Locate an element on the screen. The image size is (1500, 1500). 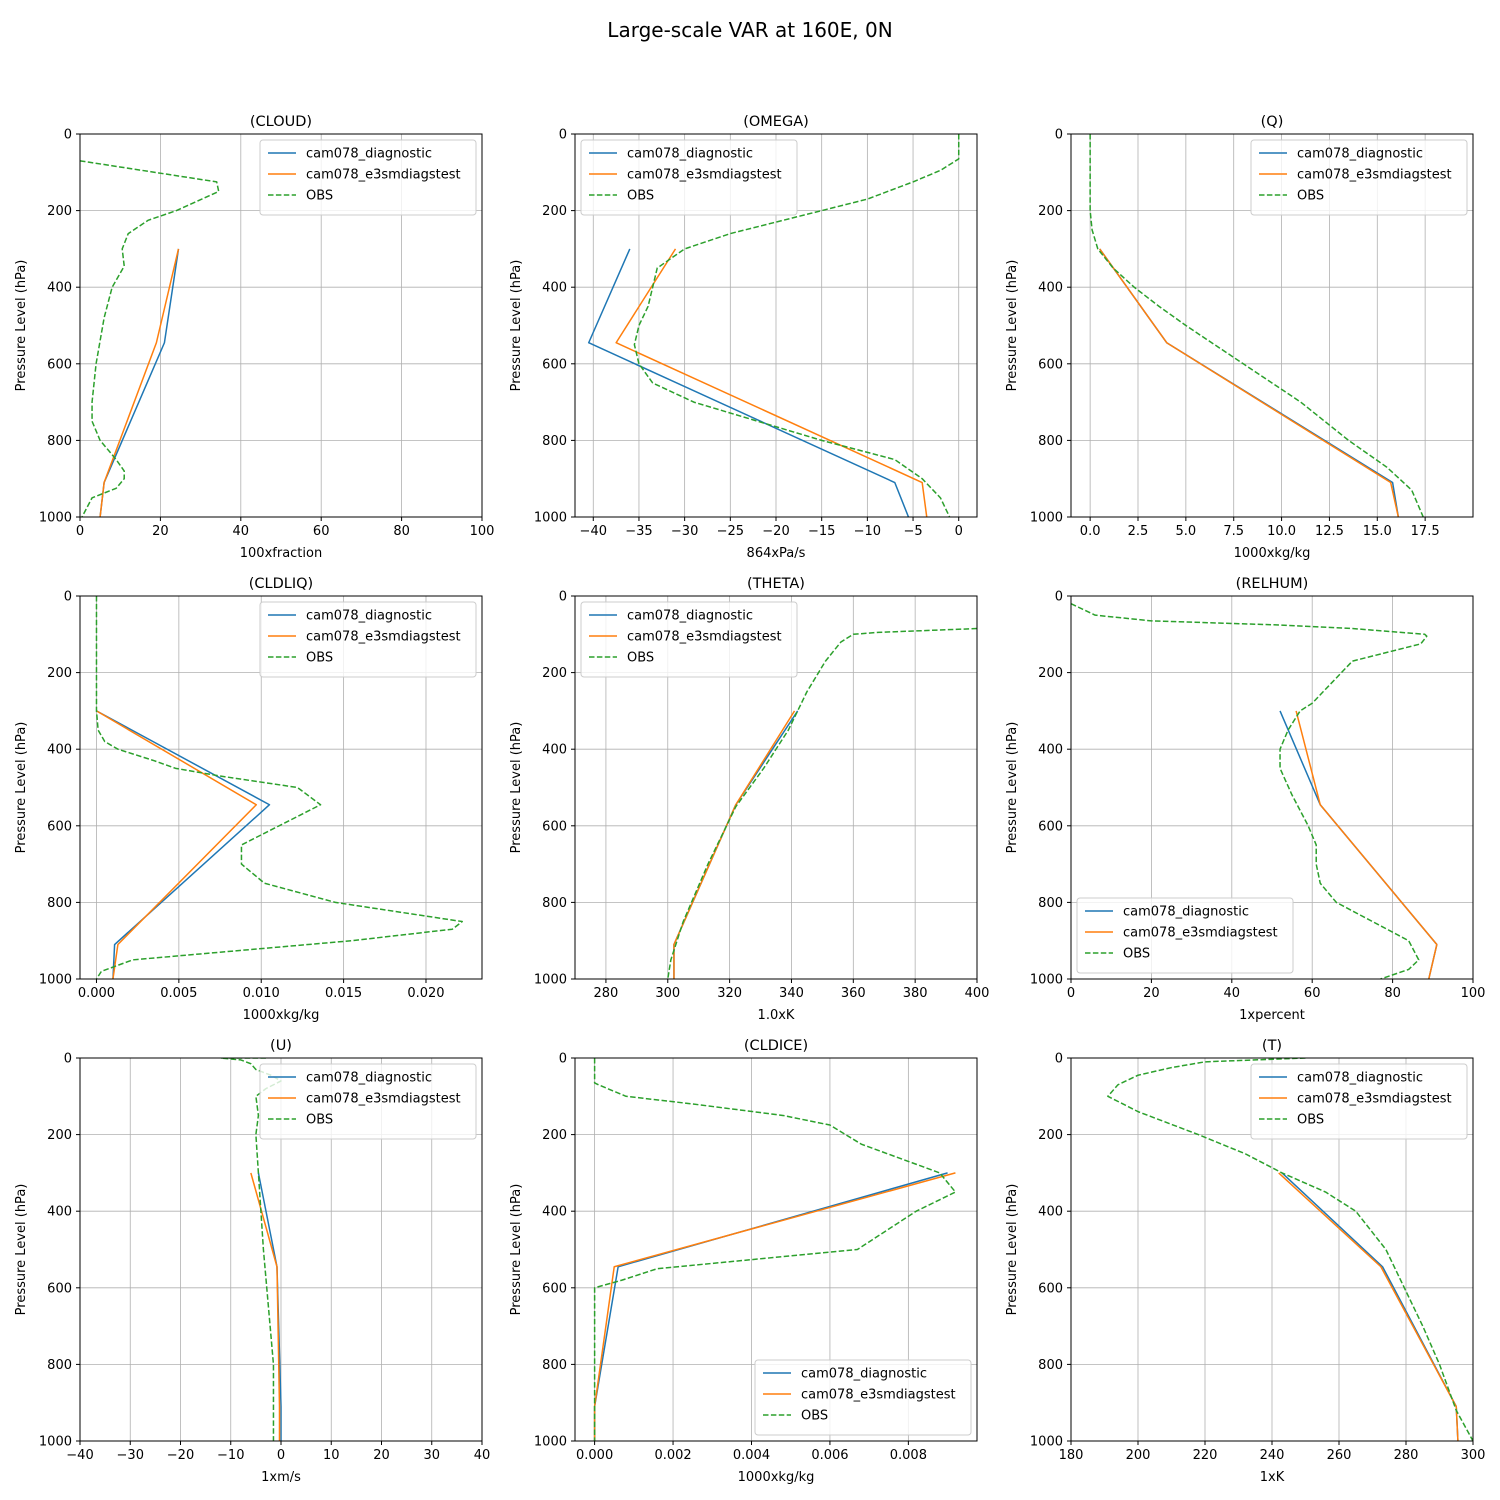
panel-9-xtick-label-1: 200 is located at coordinates (1138, 1455).